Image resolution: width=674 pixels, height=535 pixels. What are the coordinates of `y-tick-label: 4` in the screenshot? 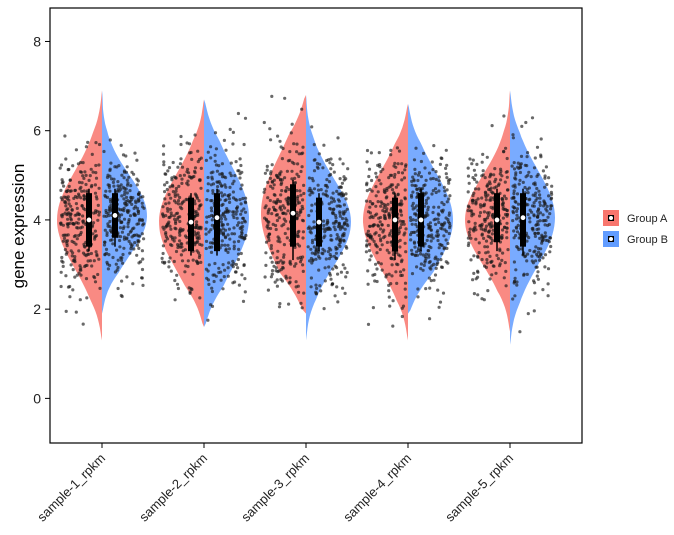 It's located at (37, 220).